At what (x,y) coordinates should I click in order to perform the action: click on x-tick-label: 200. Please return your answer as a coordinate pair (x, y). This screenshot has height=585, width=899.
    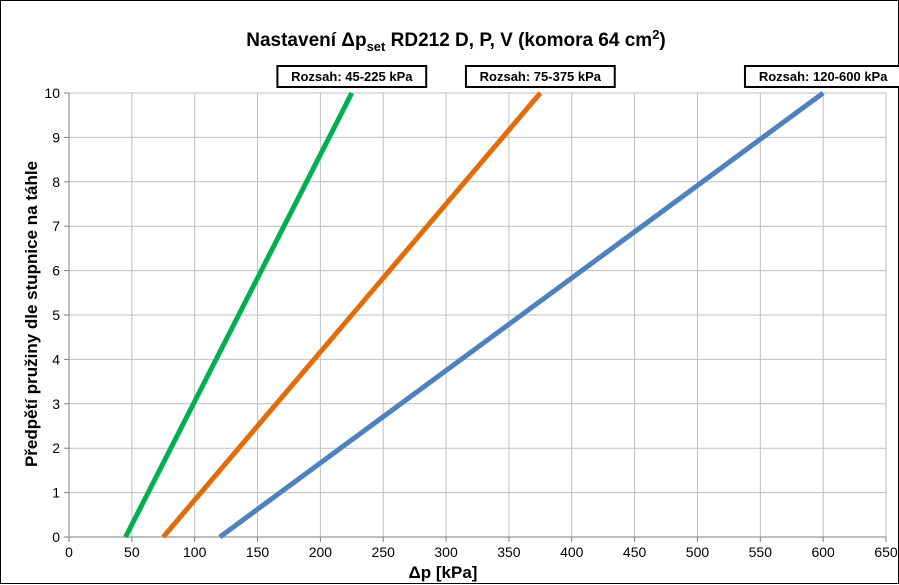
    Looking at the image, I should click on (321, 552).